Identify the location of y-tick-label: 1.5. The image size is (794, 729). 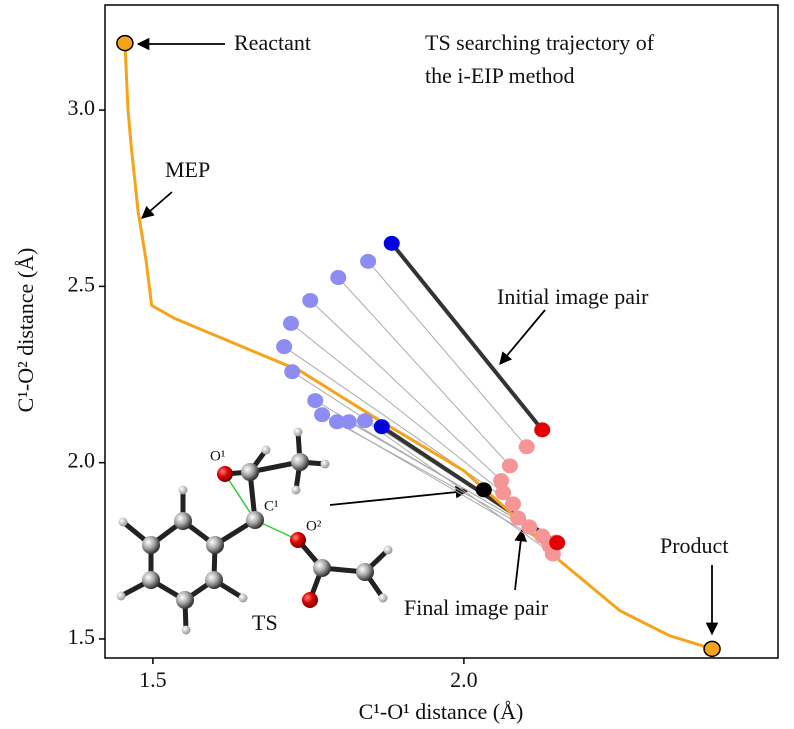
(82, 636).